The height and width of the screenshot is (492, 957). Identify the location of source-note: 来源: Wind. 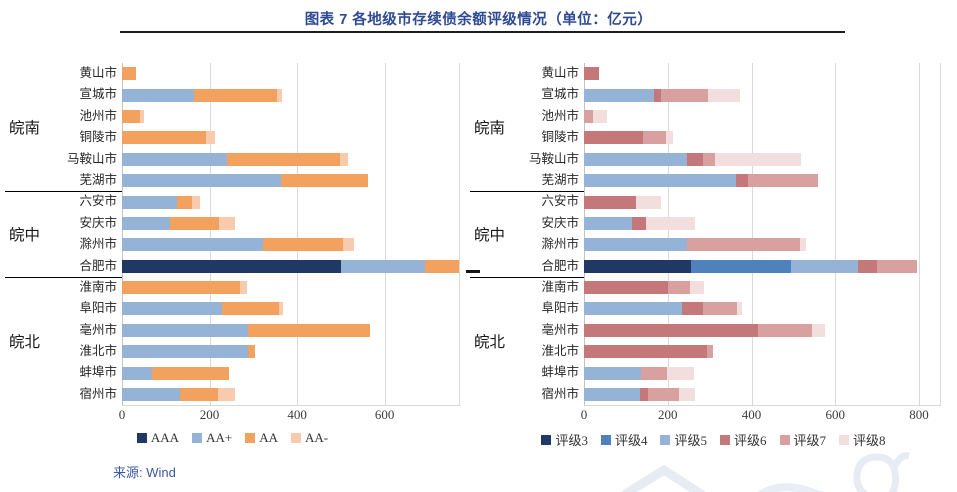
(144, 472).